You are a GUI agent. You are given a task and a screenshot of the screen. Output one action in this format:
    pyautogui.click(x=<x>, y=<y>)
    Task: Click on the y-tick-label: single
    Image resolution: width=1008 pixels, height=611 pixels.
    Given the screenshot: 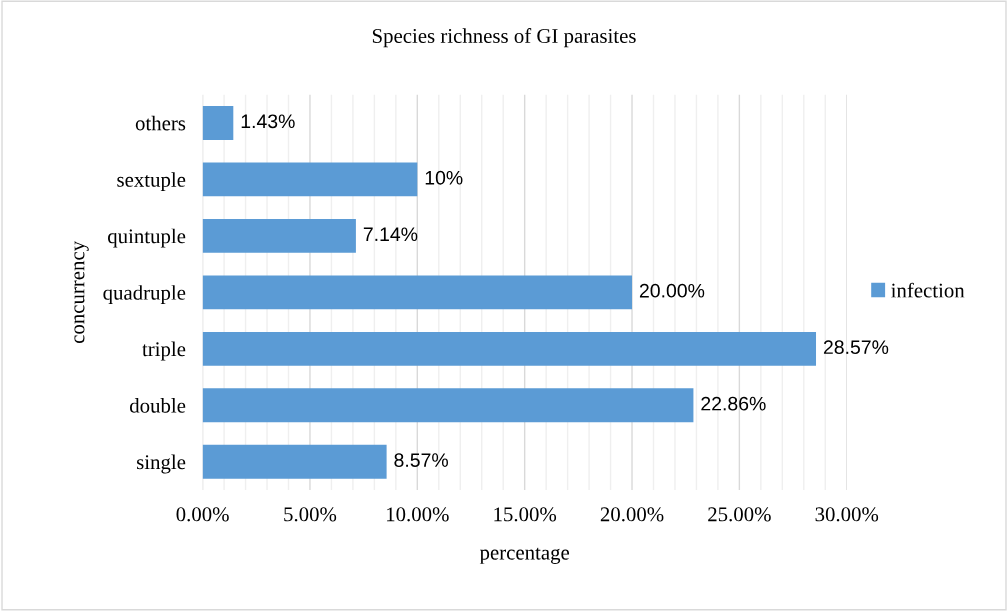 What is the action you would take?
    pyautogui.click(x=161, y=464)
    